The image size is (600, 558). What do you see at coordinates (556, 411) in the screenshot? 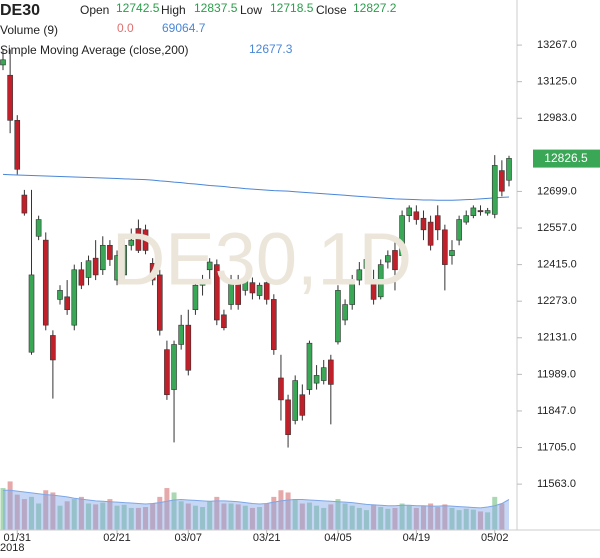
I see `y-tick-label: 11847.0` at bounding box center [556, 411].